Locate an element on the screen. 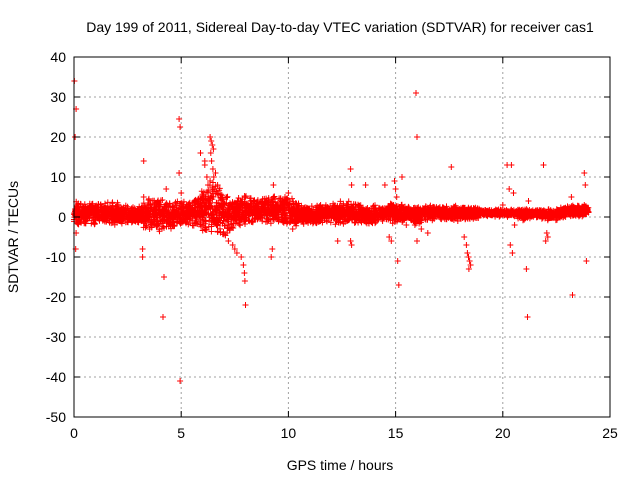 Image resolution: width=640 pixels, height=480 pixels. y-tick-label: -50 is located at coordinates (56, 417).